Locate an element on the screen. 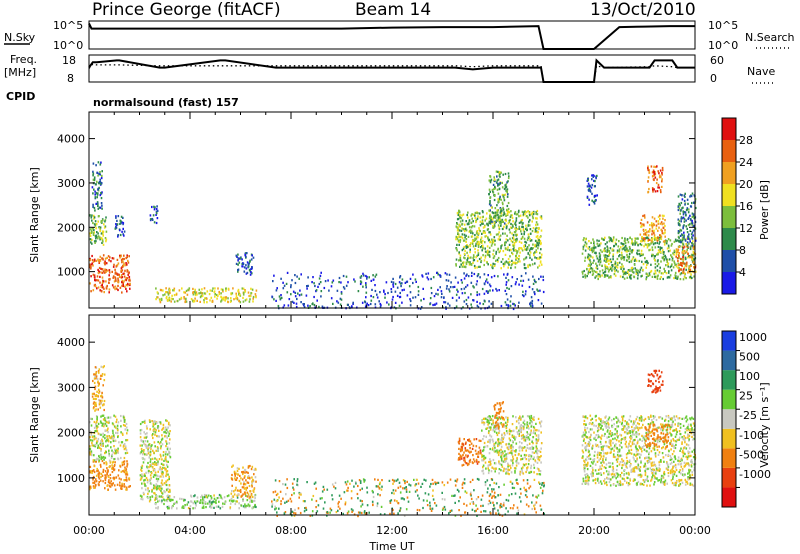  time-tick-label: 16:00 is located at coordinates (493, 530).